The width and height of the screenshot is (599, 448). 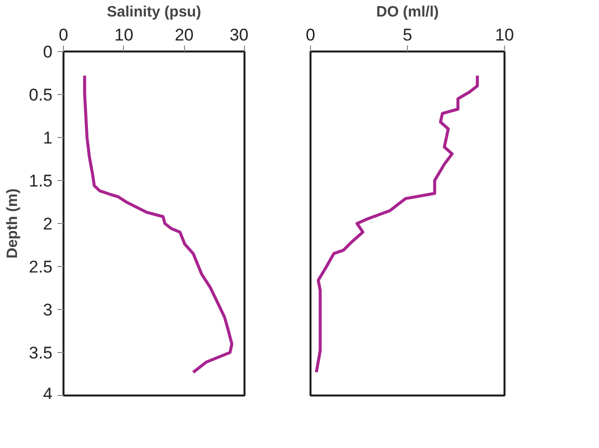 I want to click on x-axis-title: Salinity (psu), so click(x=154, y=12).